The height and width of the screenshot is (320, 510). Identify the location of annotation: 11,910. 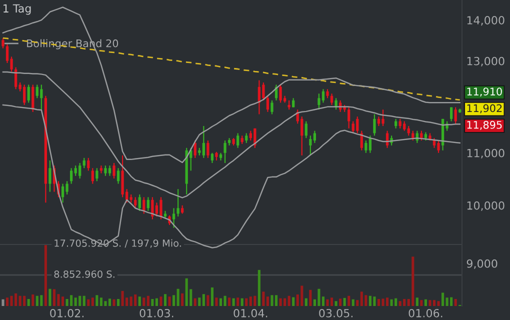
(484, 92).